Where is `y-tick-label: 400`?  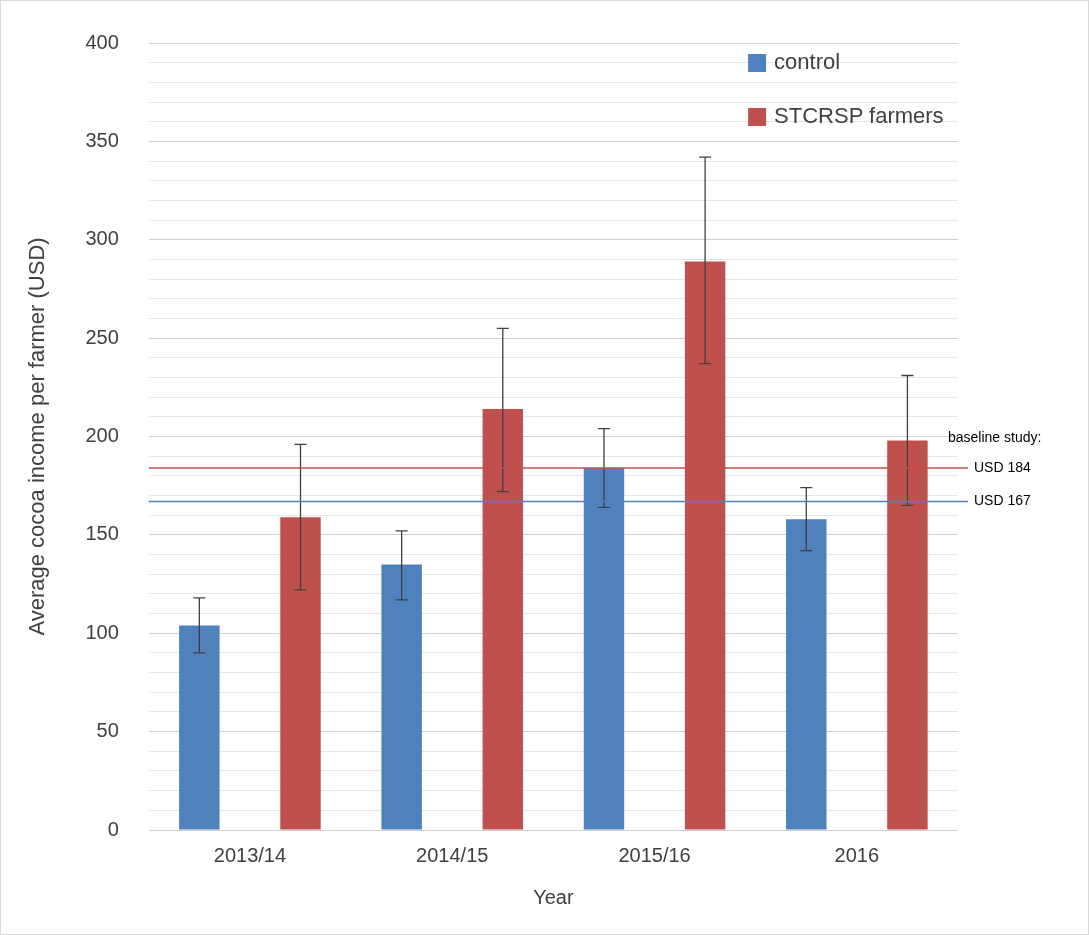 y-tick-label: 400 is located at coordinates (102, 41).